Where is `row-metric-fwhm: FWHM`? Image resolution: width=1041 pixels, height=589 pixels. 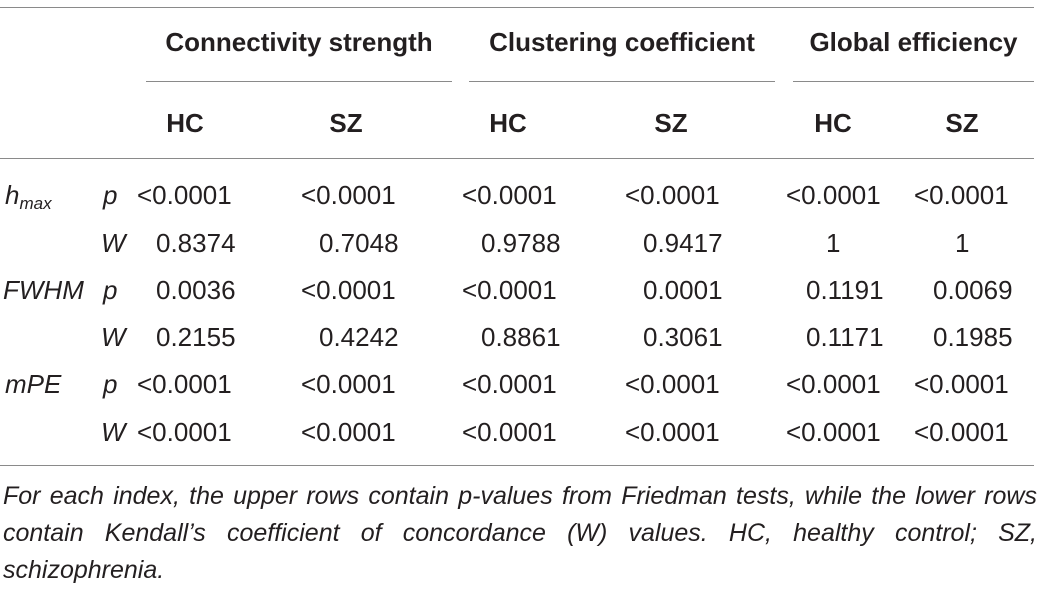 row-metric-fwhm: FWHM is located at coordinates (43, 290).